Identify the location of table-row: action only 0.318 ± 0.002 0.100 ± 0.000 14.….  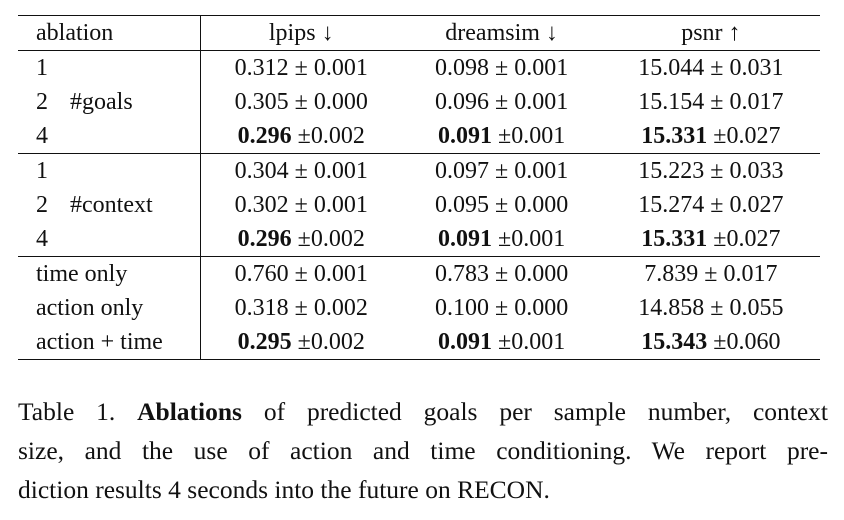
(419, 308).